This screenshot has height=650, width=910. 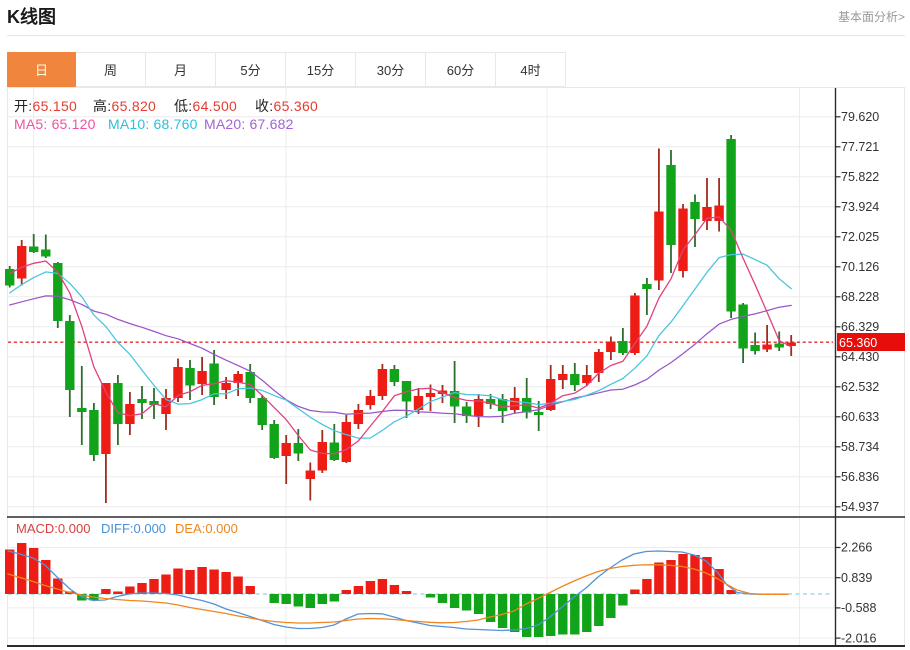 I want to click on svg-text: 75.822, so click(x=860, y=177).